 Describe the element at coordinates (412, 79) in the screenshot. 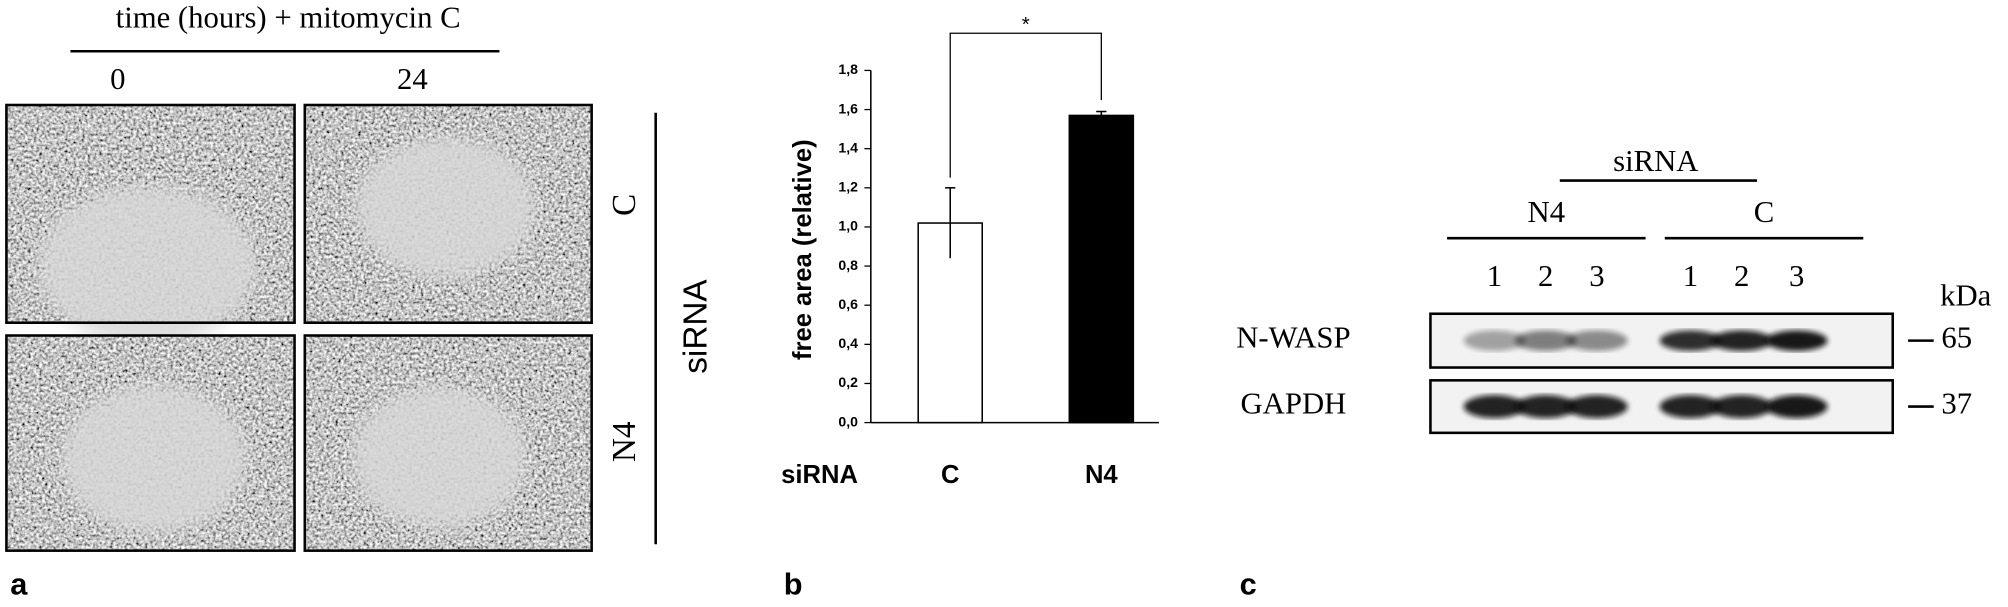

I see `timepoint: 24` at that location.